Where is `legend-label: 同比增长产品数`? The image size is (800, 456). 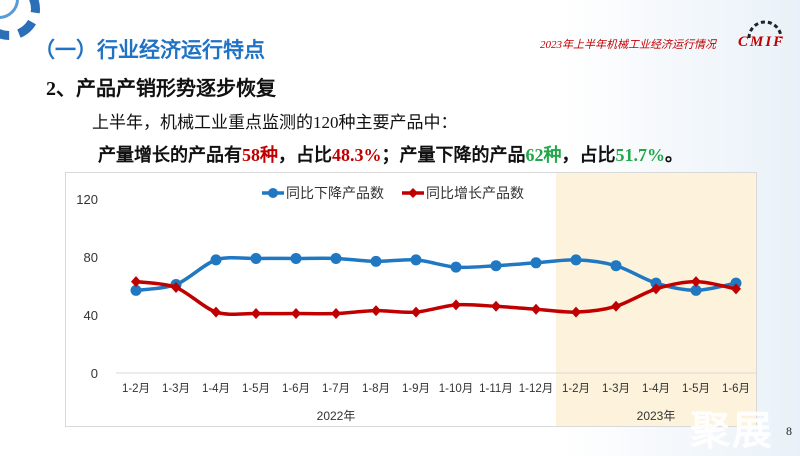 legend-label: 同比增长产品数 is located at coordinates (475, 194).